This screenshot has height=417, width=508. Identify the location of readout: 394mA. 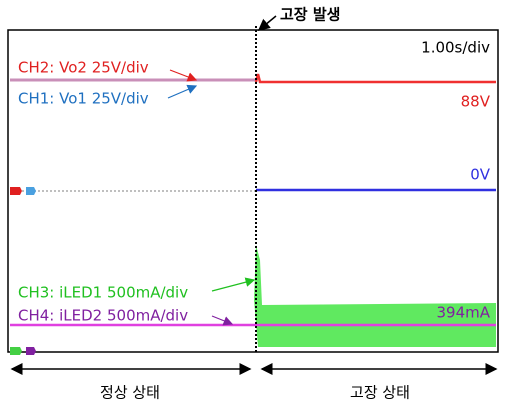
(463, 313).